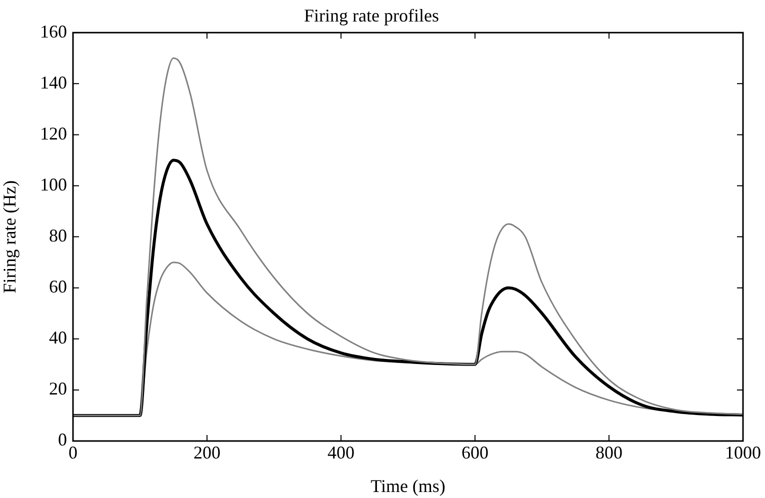 The image size is (765, 498). Describe the element at coordinates (609, 452) in the screenshot. I see `x-tick-label: 800` at that location.